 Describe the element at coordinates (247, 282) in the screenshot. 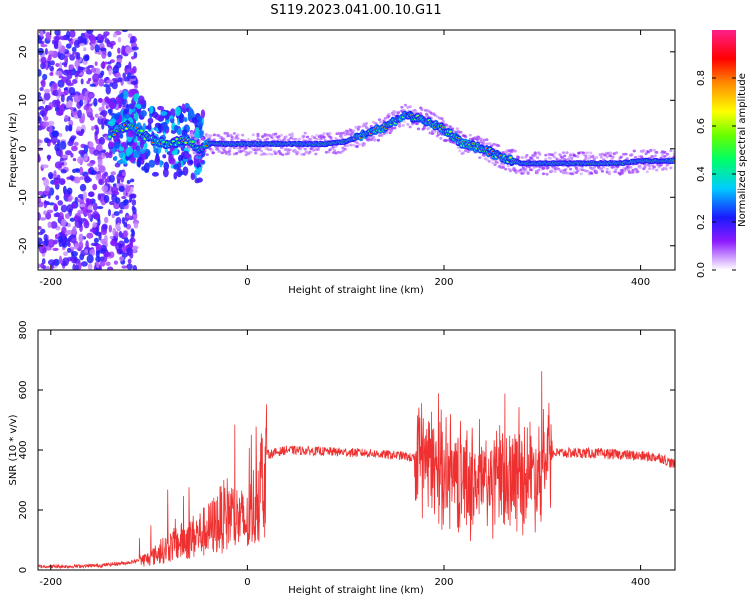

I see `x-tick-label: 0` at that location.